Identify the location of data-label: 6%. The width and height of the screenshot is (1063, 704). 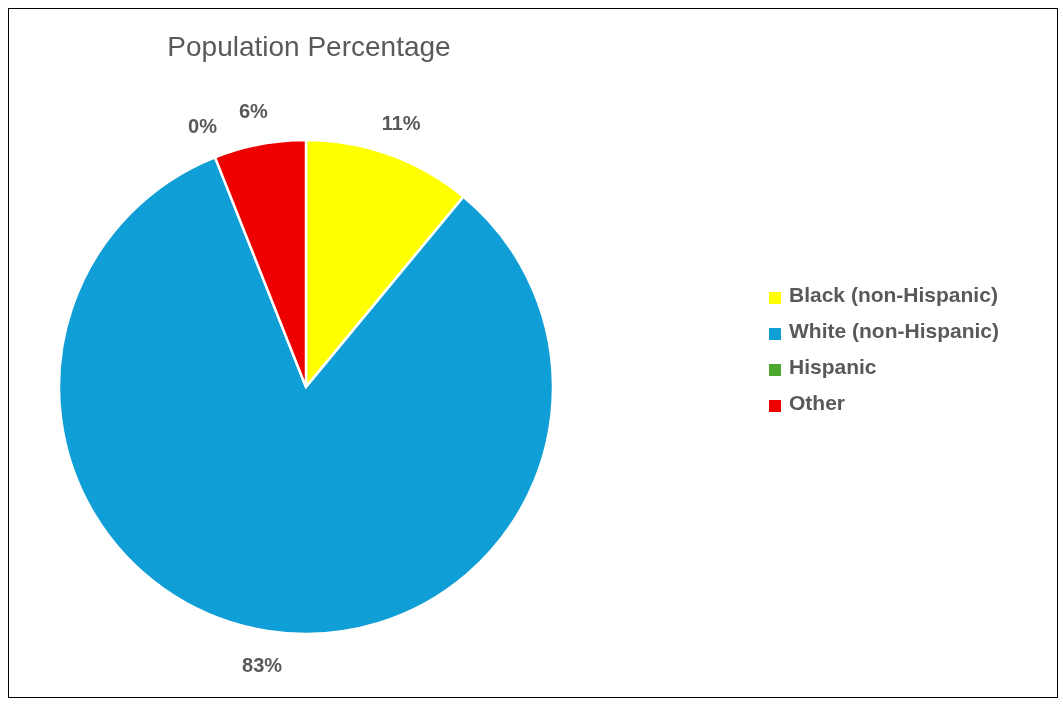
(253, 110).